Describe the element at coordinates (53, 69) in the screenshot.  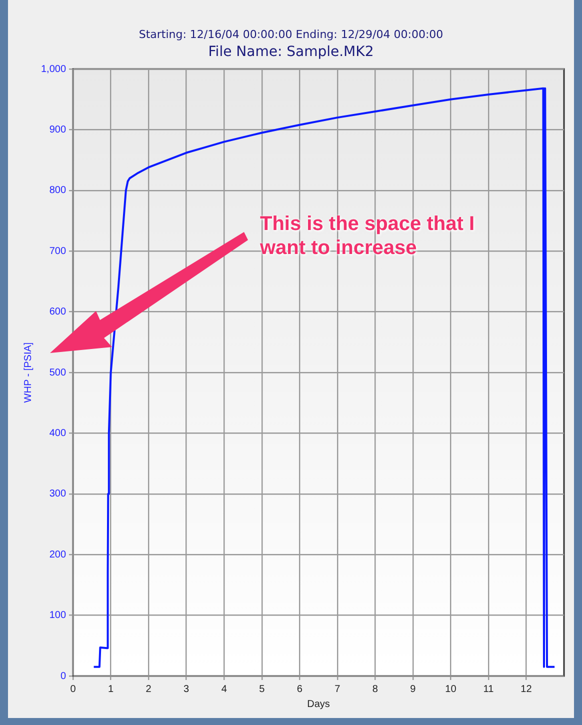
I see `y-tick-label: 1,000` at that location.